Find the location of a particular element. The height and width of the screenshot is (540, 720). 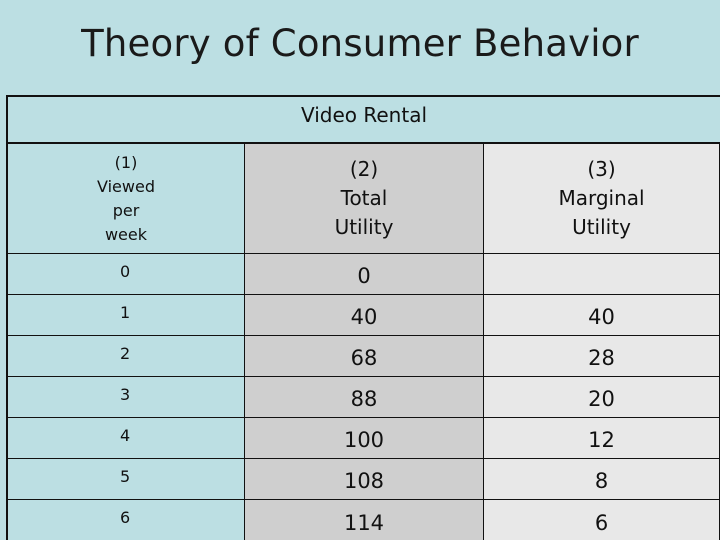

header-total-utility: (2) Total Utility is located at coordinates (364, 199).